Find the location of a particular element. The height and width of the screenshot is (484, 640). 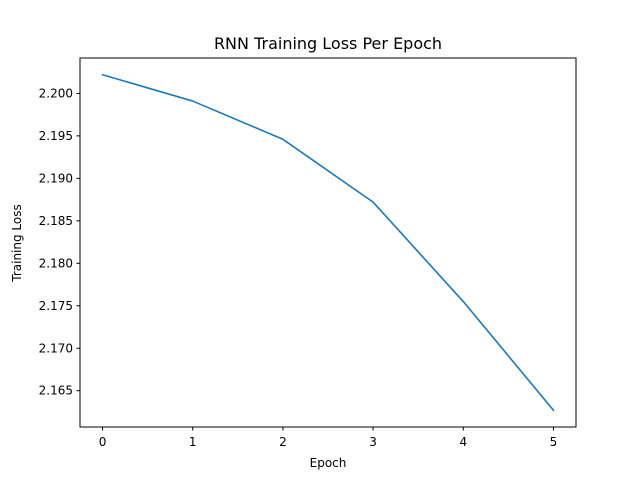

y-axis-label: Training Loss is located at coordinates (17, 243).